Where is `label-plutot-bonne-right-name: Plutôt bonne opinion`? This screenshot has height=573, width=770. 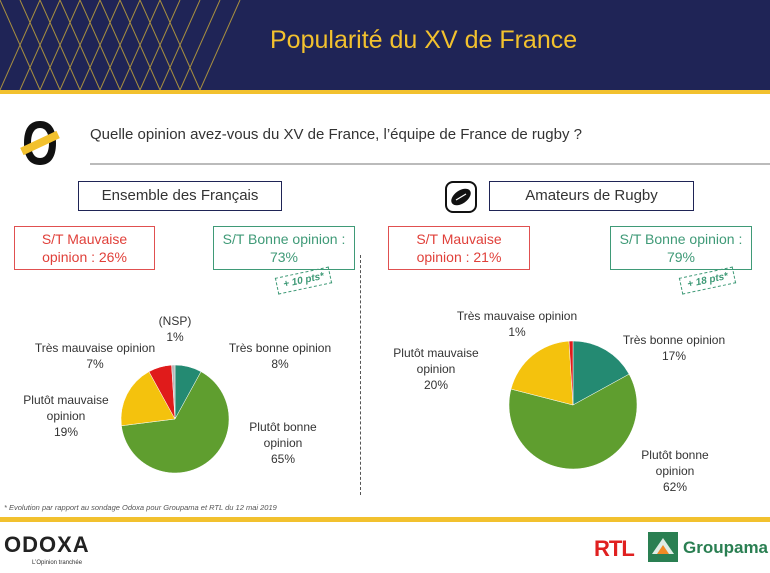
label-plutot-bonne-right-name: Plutôt bonne opinion is located at coordinates (675, 463).